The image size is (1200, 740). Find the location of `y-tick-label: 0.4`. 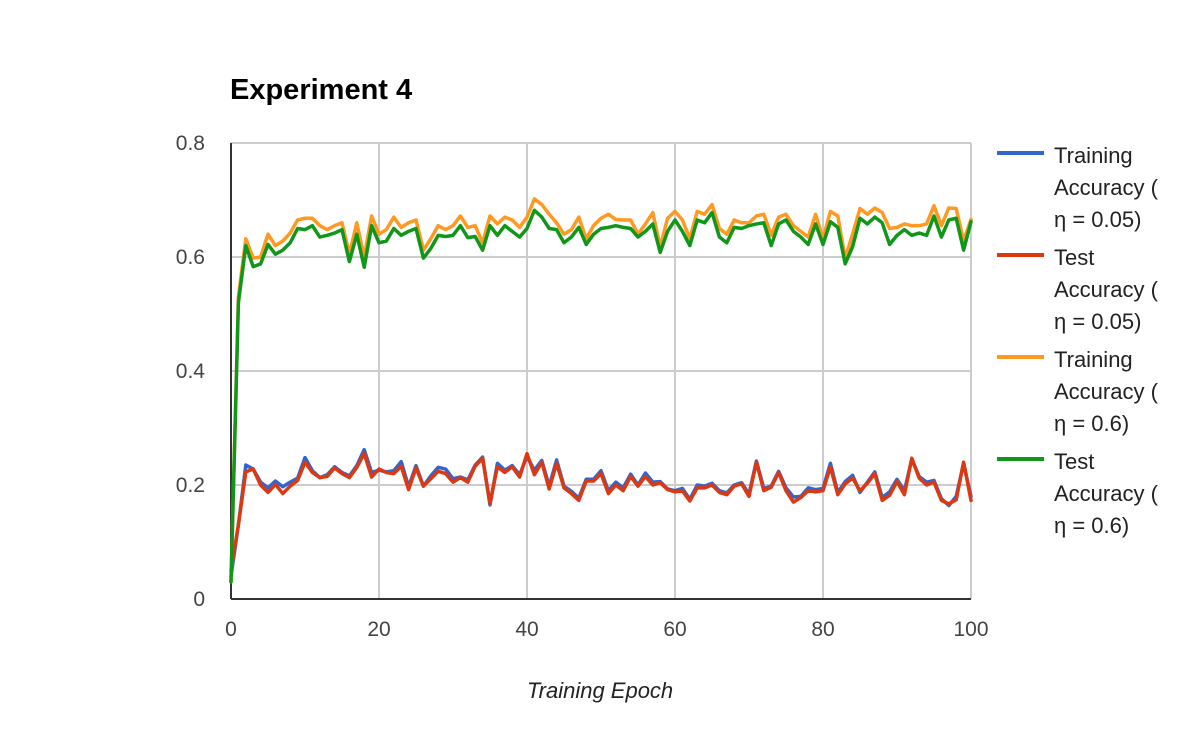

y-tick-label: 0.4 is located at coordinates (191, 371).